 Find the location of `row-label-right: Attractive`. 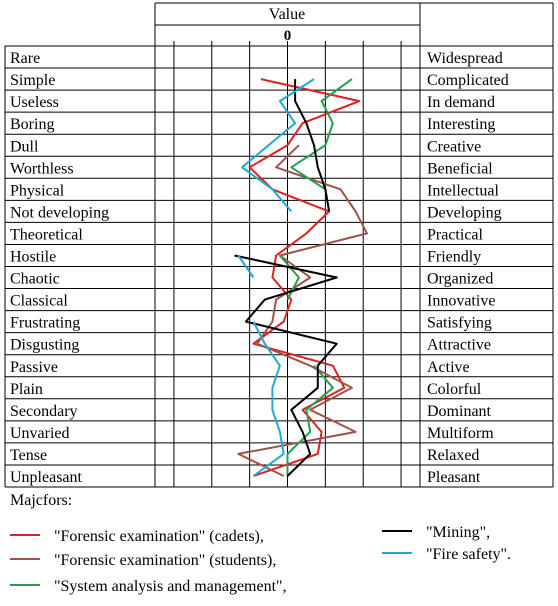

row-label-right: Attractive is located at coordinates (459, 345).